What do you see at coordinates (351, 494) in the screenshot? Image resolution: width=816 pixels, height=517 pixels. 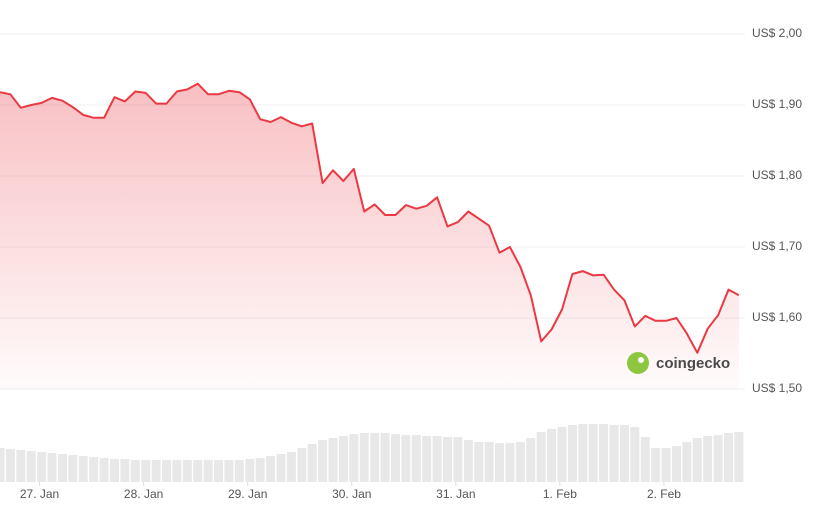 I see `x-tick-label: 30. Jan` at bounding box center [351, 494].